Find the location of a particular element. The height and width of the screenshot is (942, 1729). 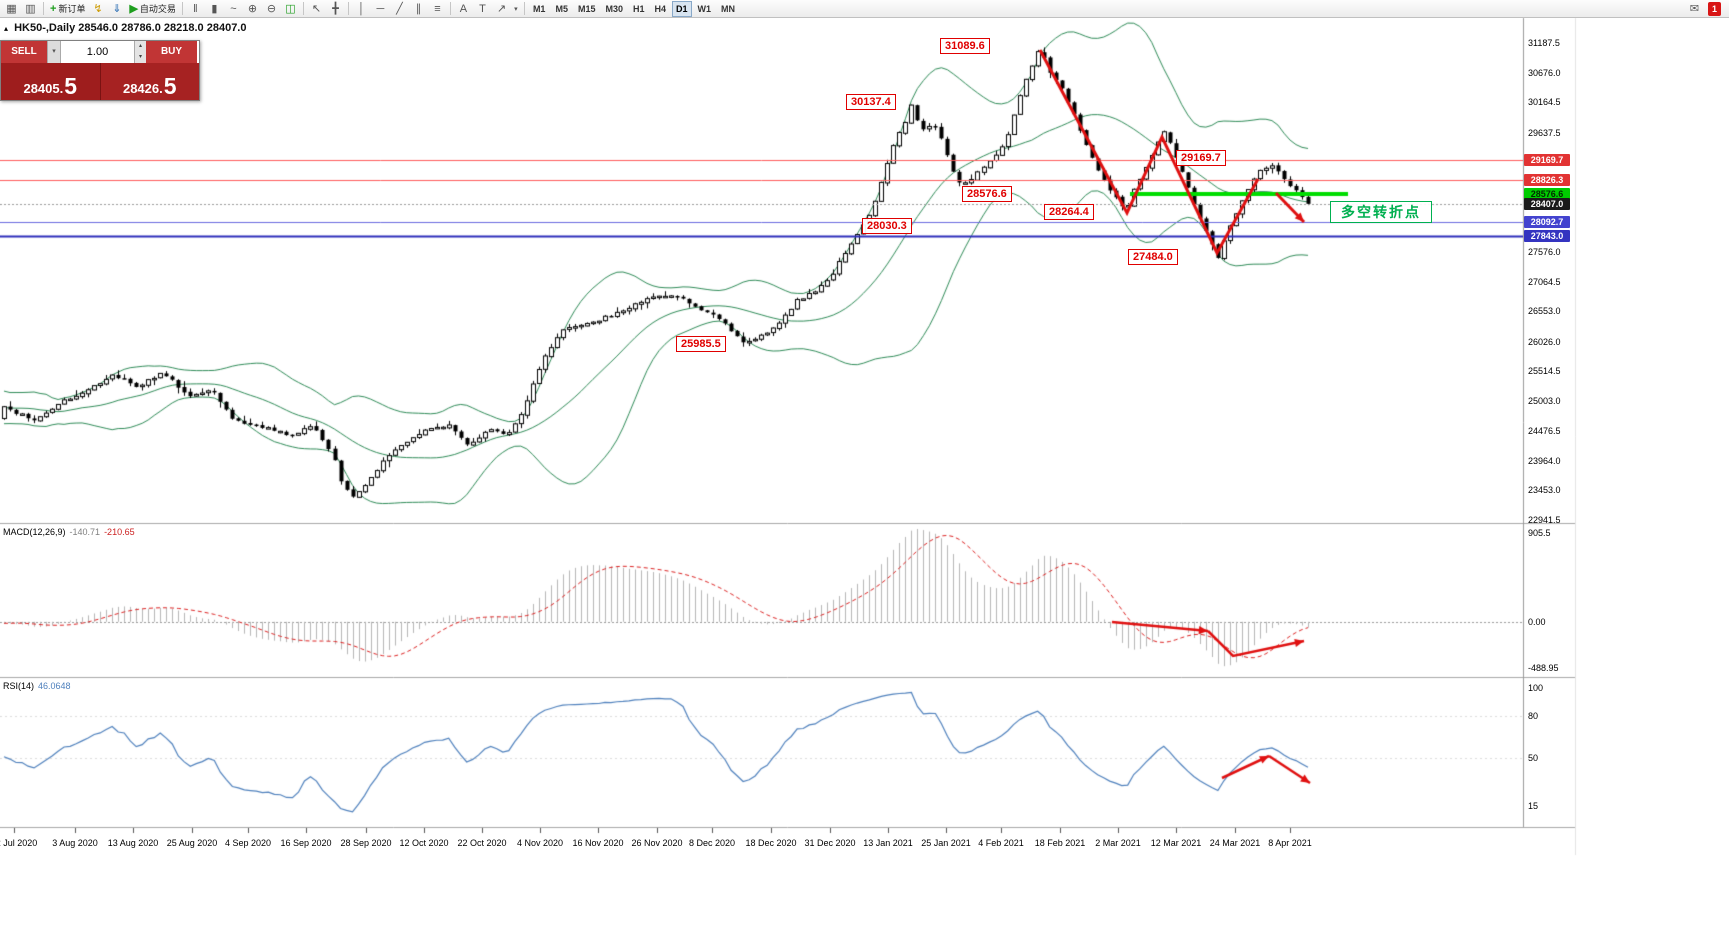

timeframe-mn-button: MN is located at coordinates (728, 9).